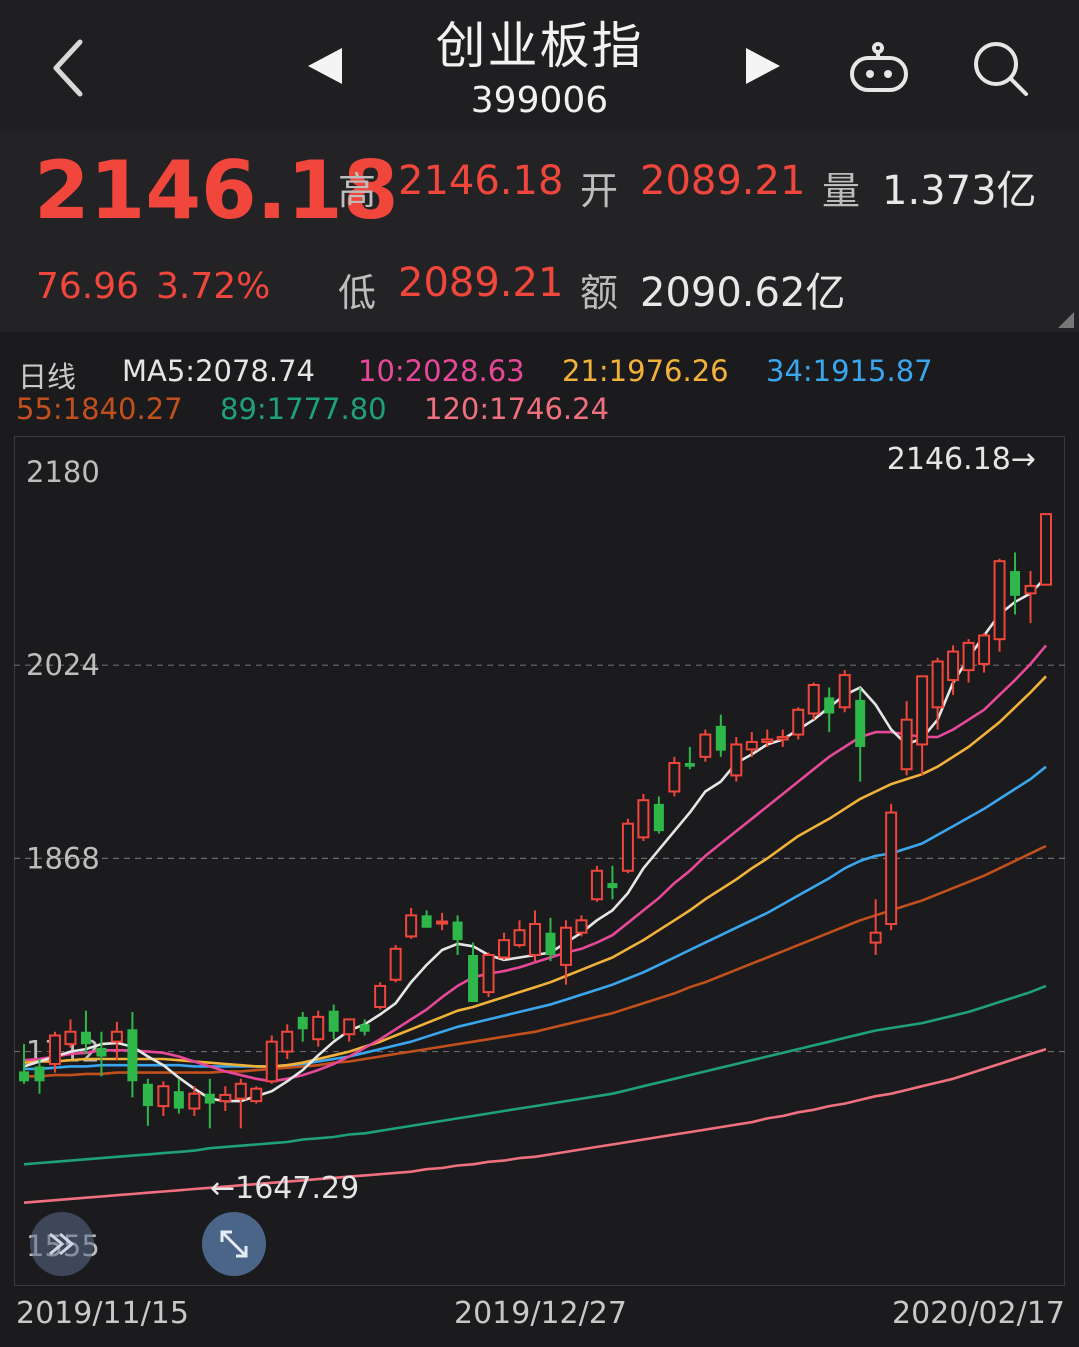  What do you see at coordinates (599, 293) in the screenshot?
I see `amount-label: 额` at bounding box center [599, 293].